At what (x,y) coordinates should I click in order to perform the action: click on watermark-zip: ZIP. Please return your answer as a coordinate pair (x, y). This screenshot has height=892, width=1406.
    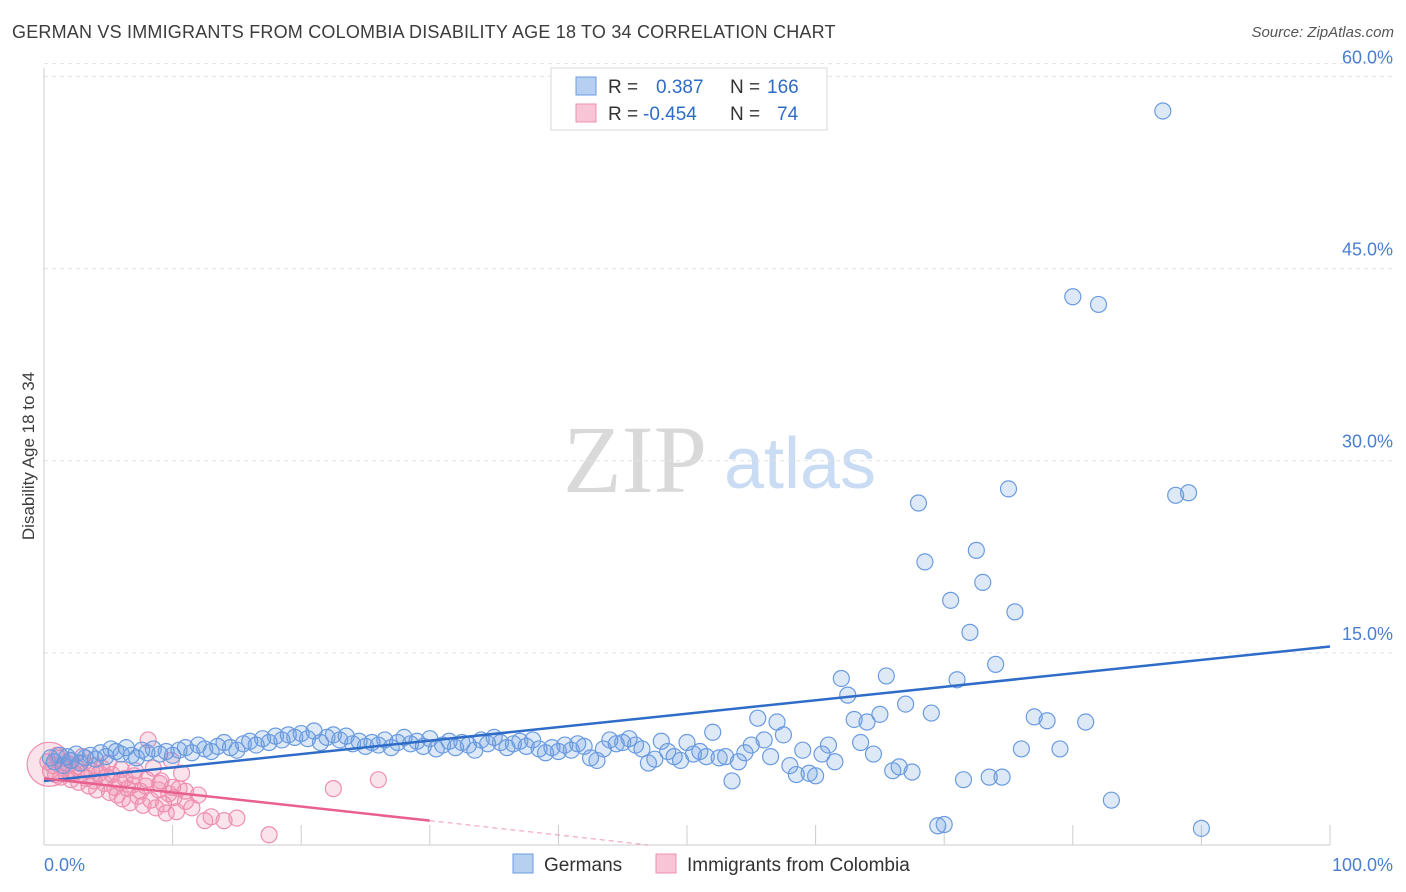
    Looking at the image, I should click on (635, 459).